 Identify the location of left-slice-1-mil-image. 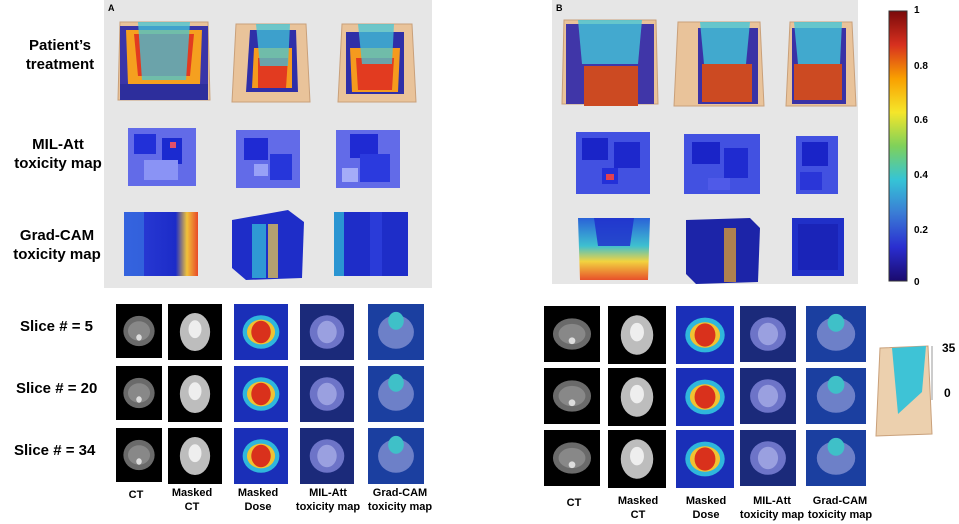
(327, 394).